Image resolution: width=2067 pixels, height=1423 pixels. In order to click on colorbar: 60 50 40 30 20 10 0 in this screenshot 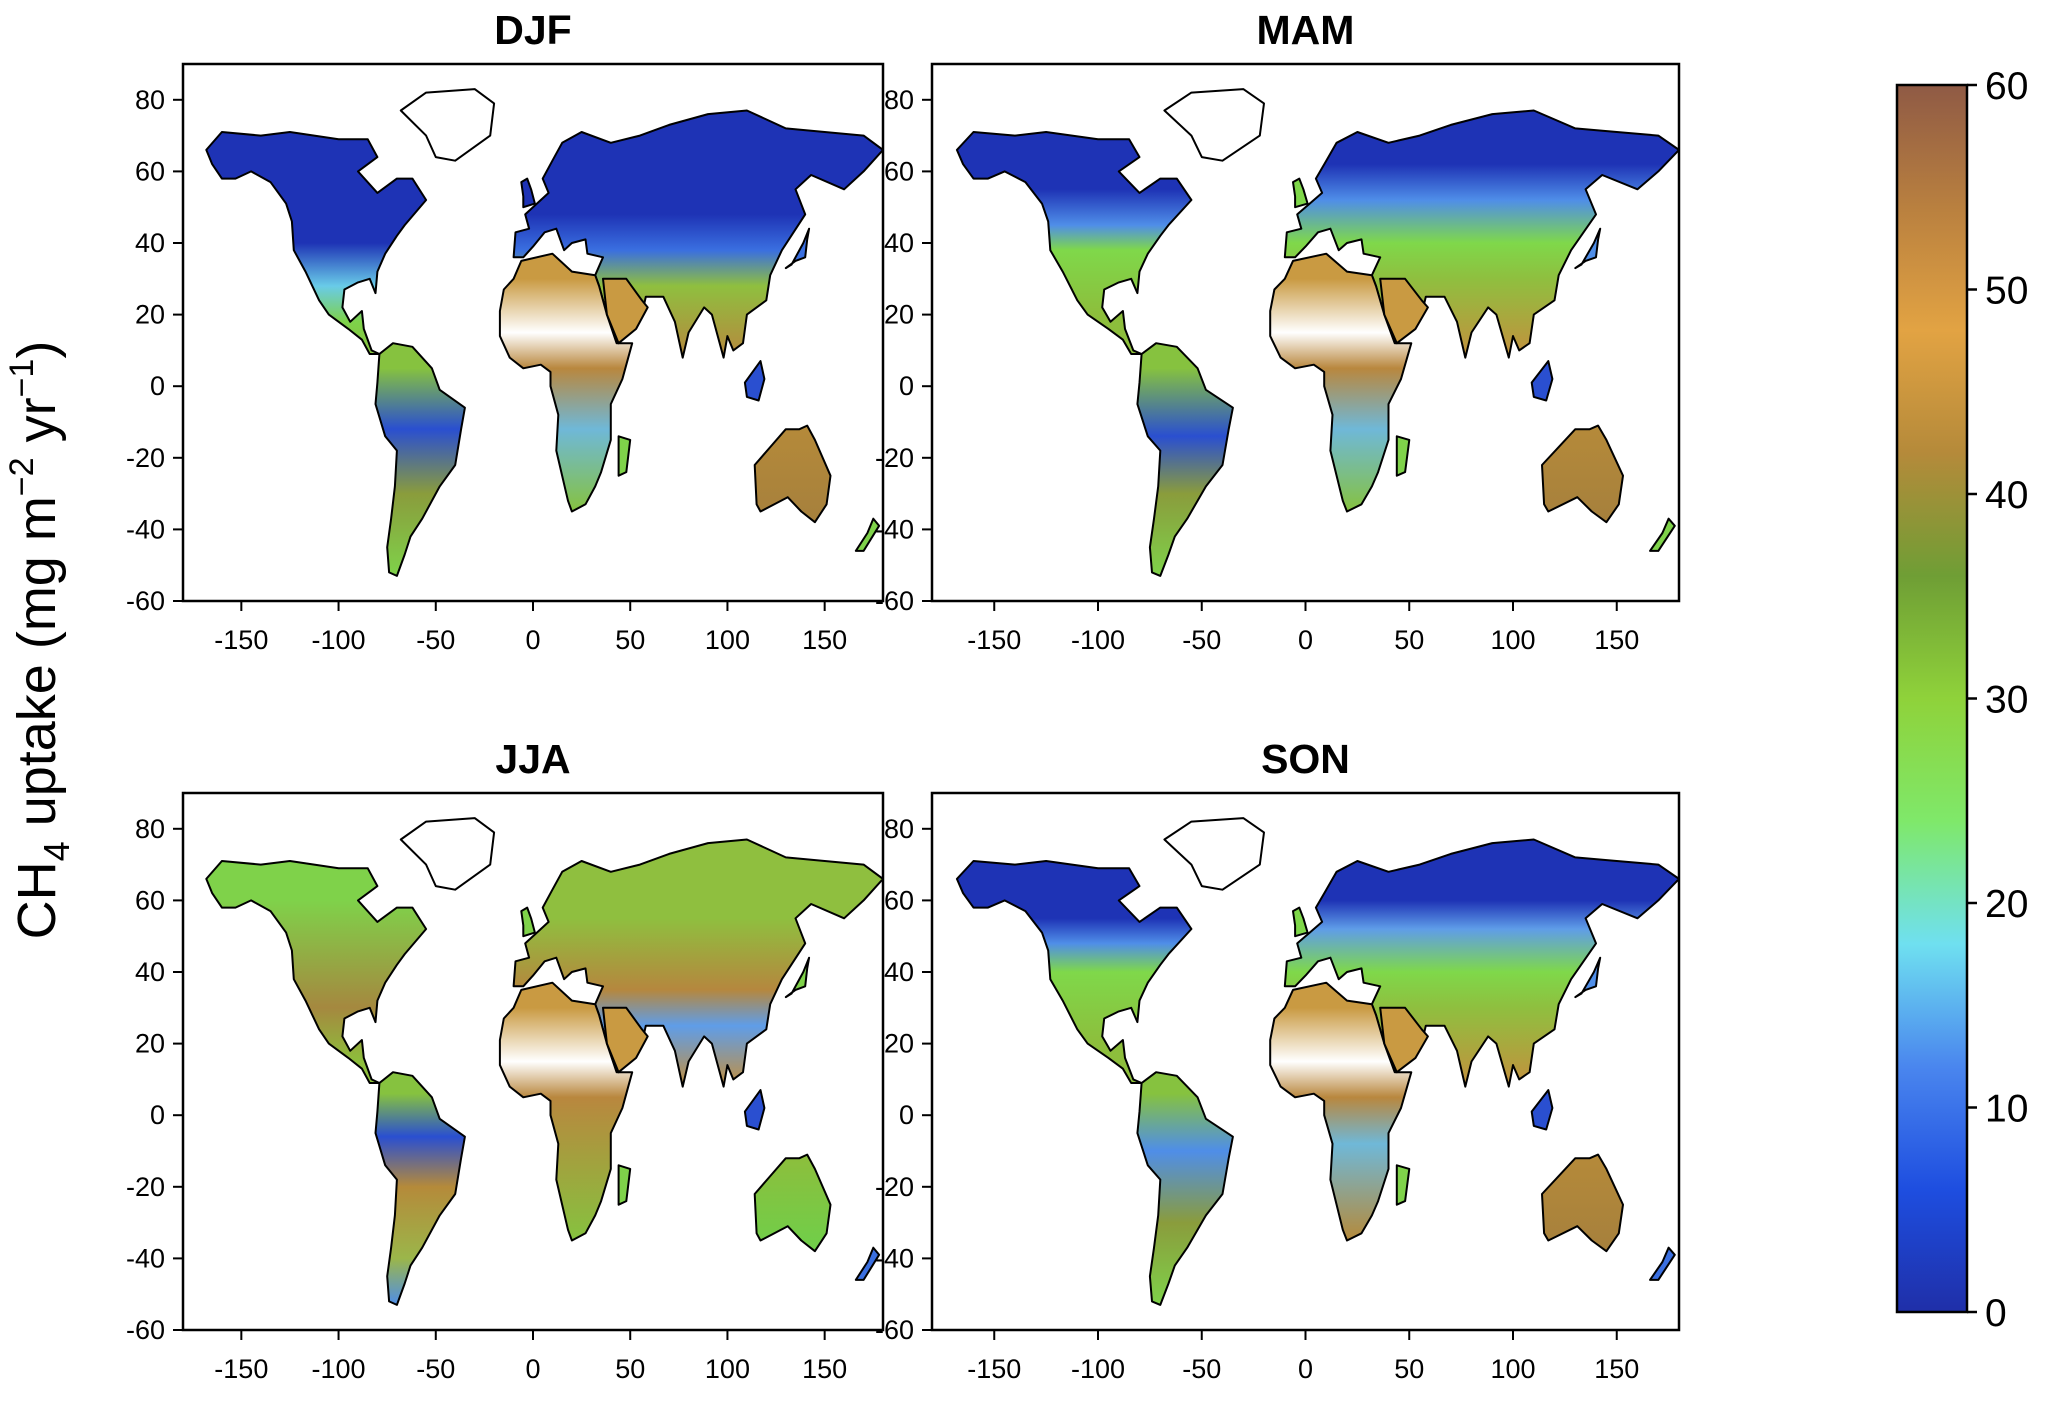, I will do `click(1961, 700)`.